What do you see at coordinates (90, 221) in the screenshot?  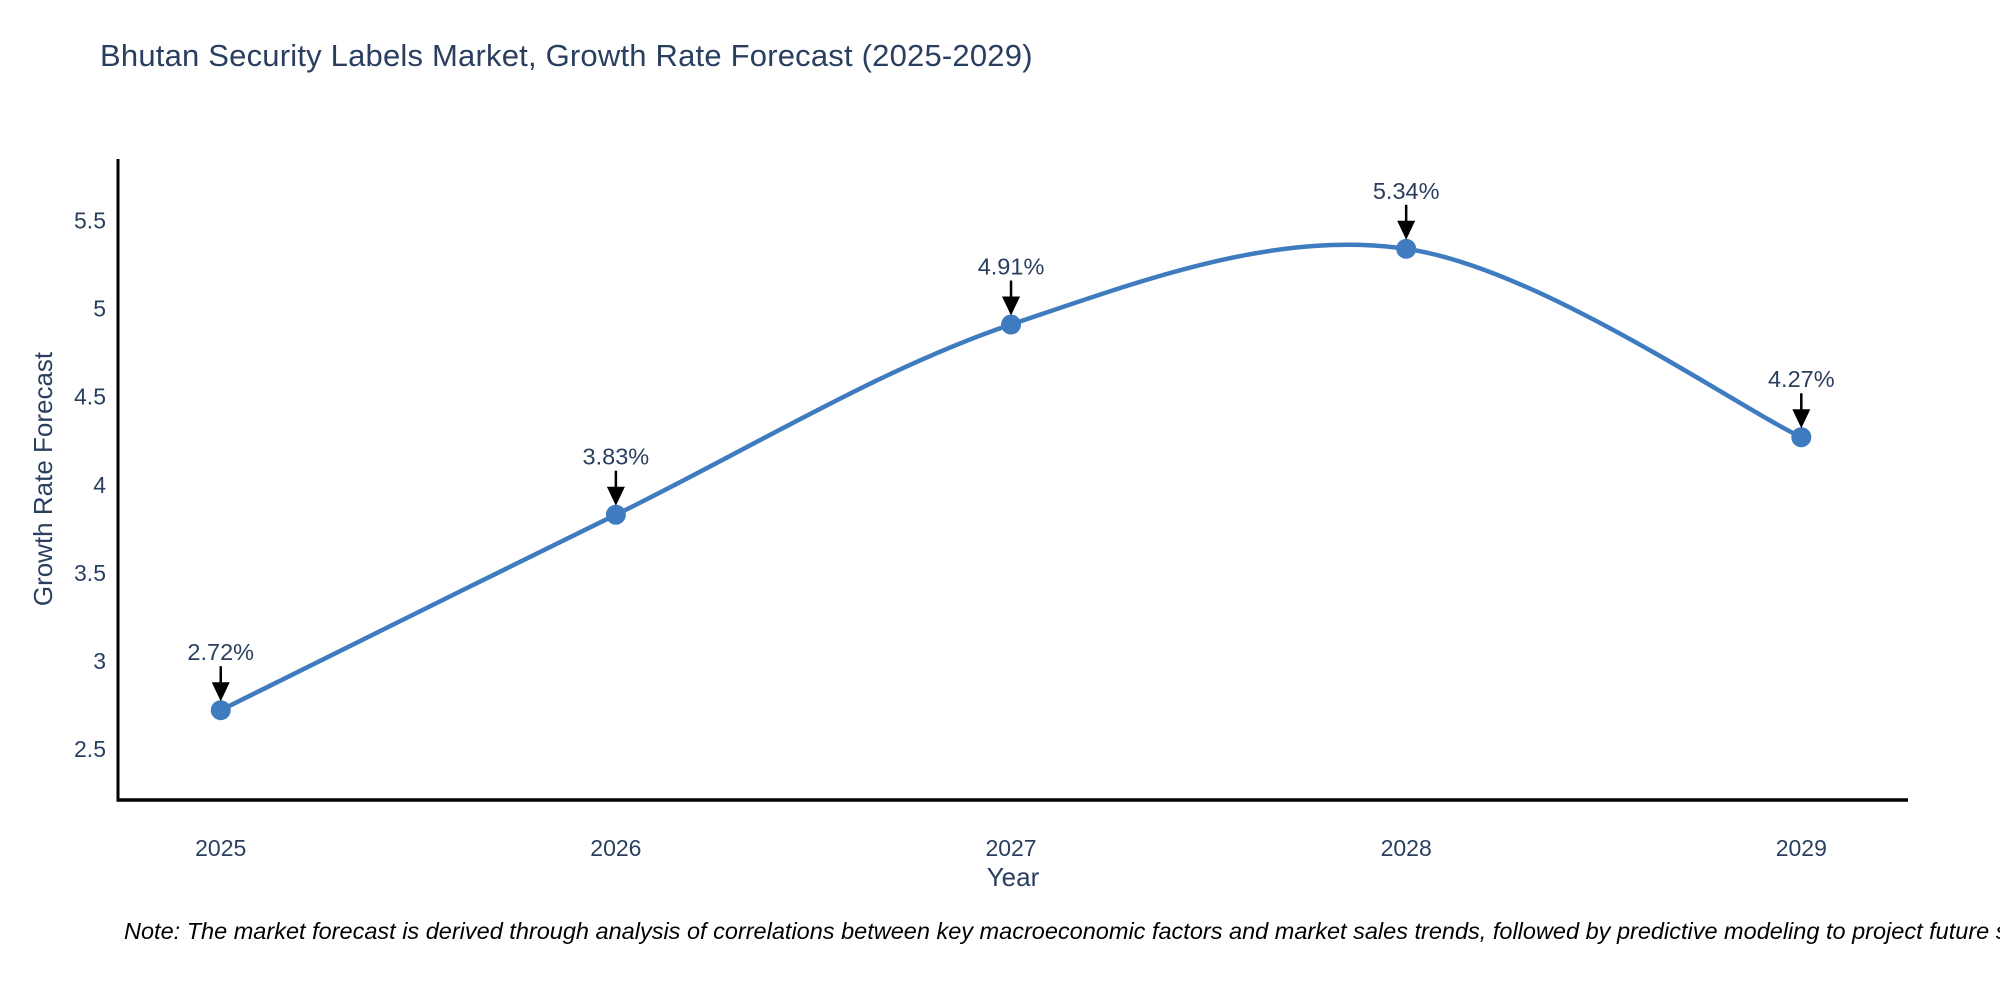 I see `y-tick-label: 5.5` at bounding box center [90, 221].